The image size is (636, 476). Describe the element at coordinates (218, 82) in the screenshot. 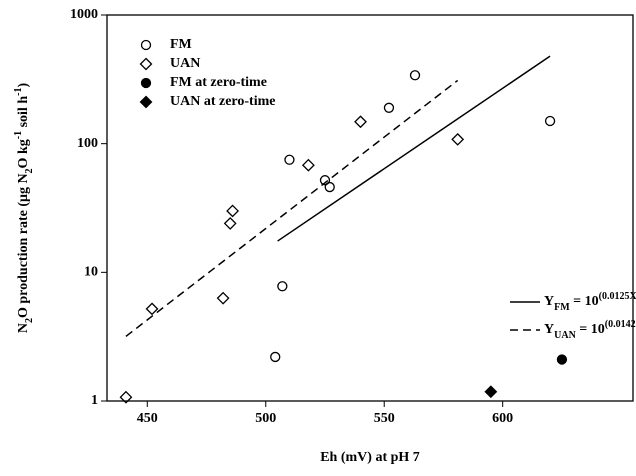

I see `legend-label: FM at zero-time` at that location.